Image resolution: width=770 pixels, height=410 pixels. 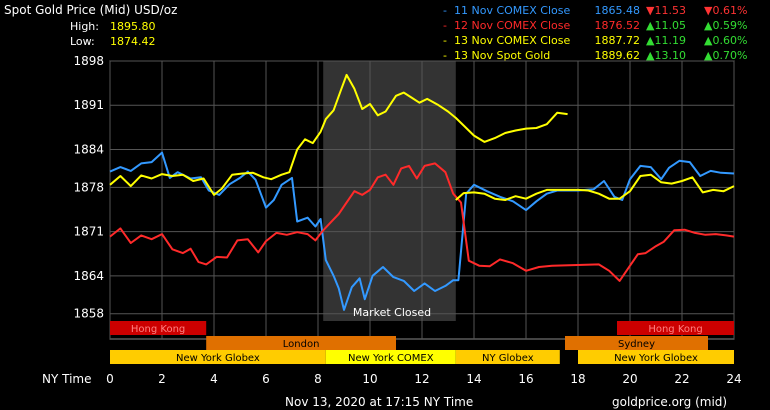 I want to click on x-tick-label: 14, so click(x=473, y=379).